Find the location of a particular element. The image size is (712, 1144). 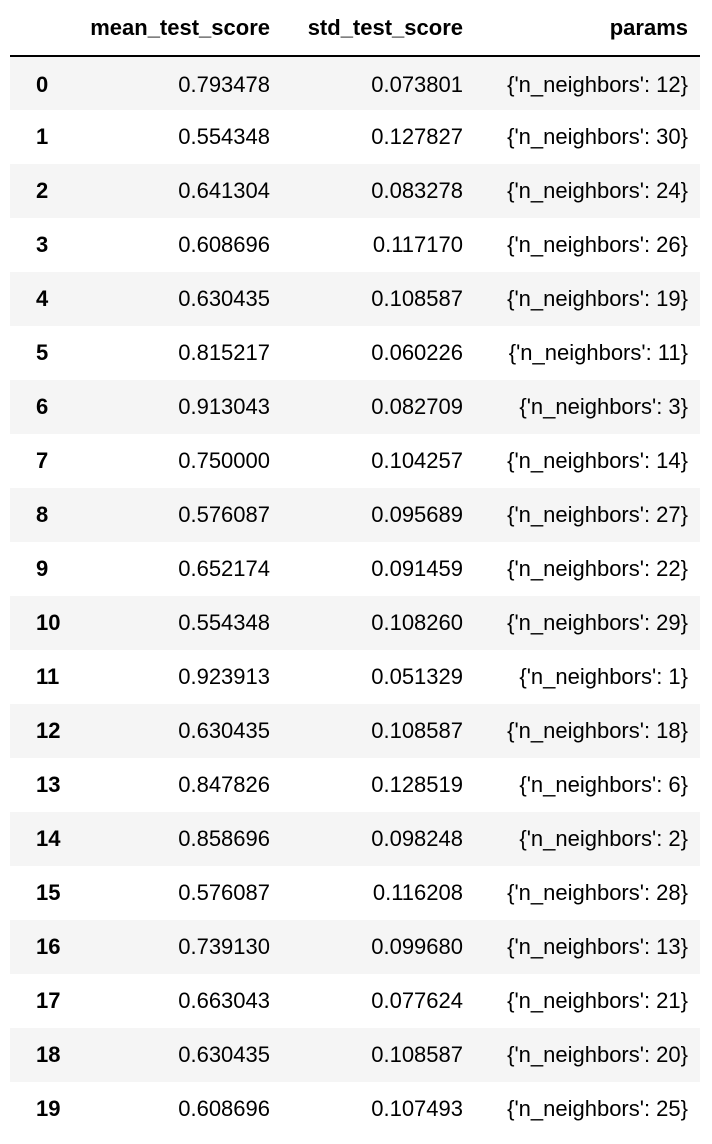

std-test-score-cell: 0.077624 is located at coordinates (417, 1000).